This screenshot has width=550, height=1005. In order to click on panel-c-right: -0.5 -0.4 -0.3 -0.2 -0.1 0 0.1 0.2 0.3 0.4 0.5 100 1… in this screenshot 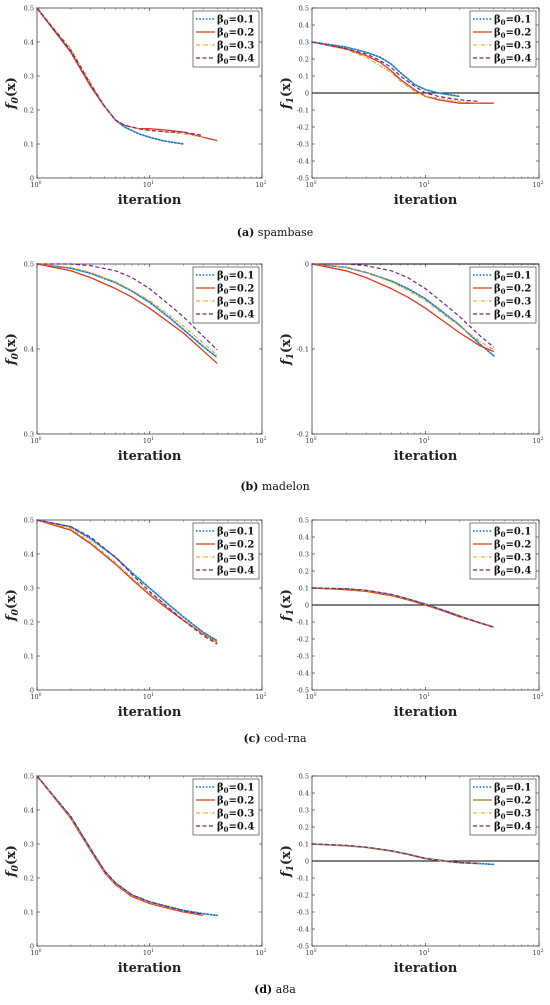, I will do `click(411, 618)`.